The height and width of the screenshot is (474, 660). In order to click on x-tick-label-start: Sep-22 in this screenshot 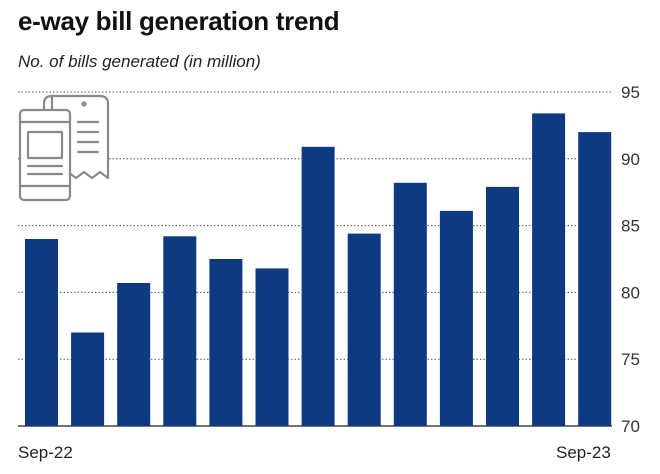, I will do `click(45, 452)`.